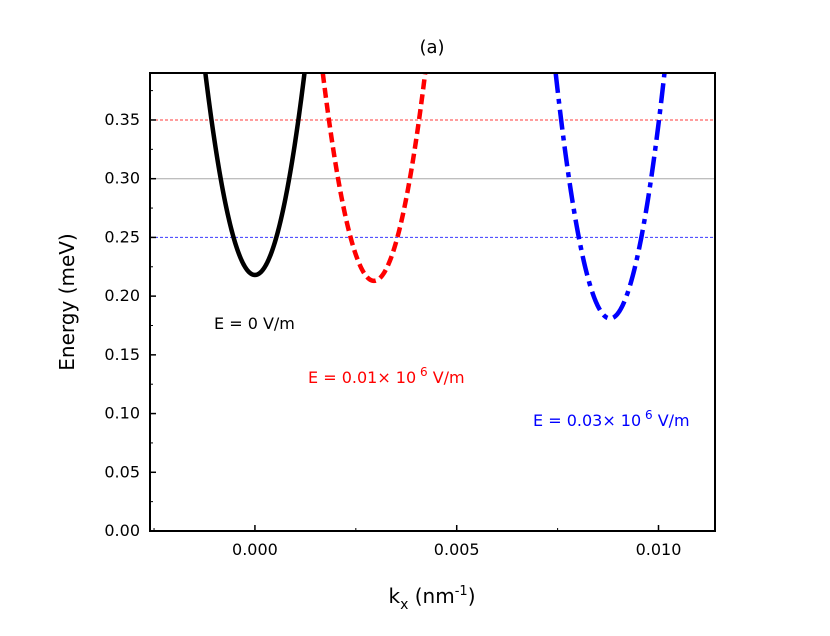 The height and width of the screenshot is (636, 830). Describe the element at coordinates (122, 413) in the screenshot. I see `y-tick-label-2: 0.10` at that location.